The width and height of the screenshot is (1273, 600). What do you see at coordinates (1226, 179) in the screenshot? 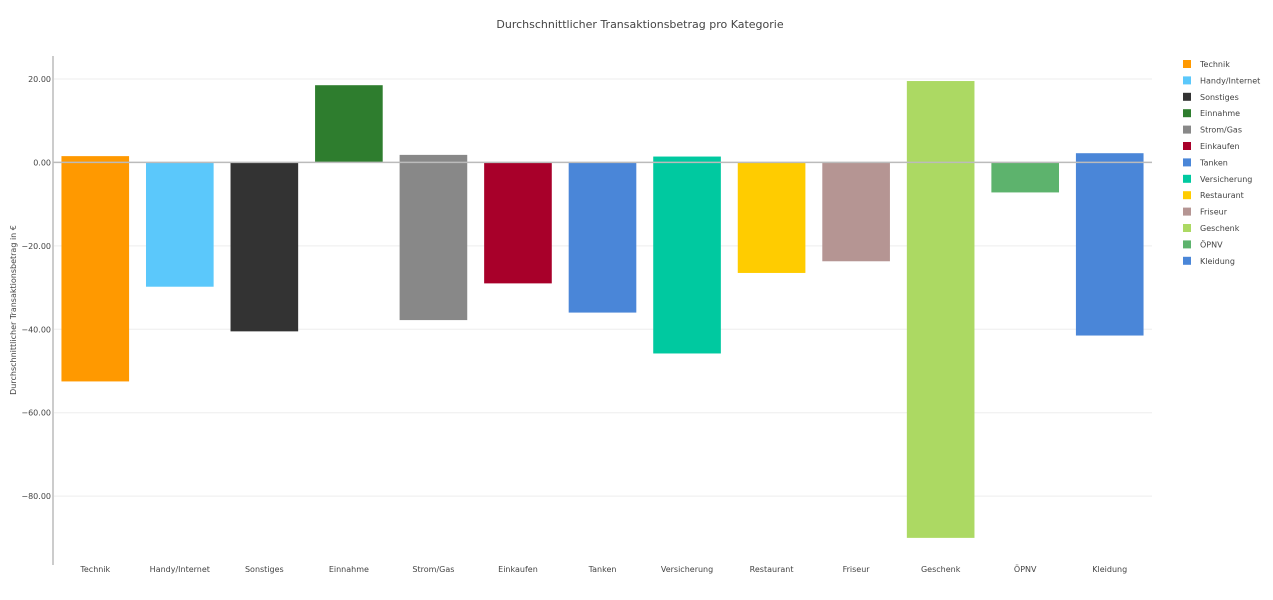
I see `legend-item: Versicherung` at bounding box center [1226, 179].